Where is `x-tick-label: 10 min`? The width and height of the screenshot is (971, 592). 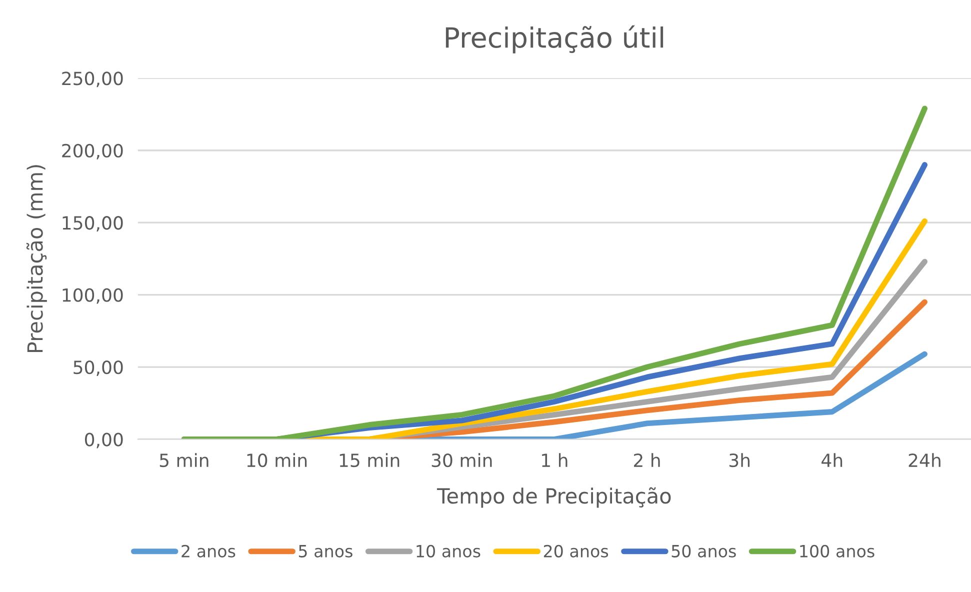
x-tick-label: 10 min is located at coordinates (277, 460).